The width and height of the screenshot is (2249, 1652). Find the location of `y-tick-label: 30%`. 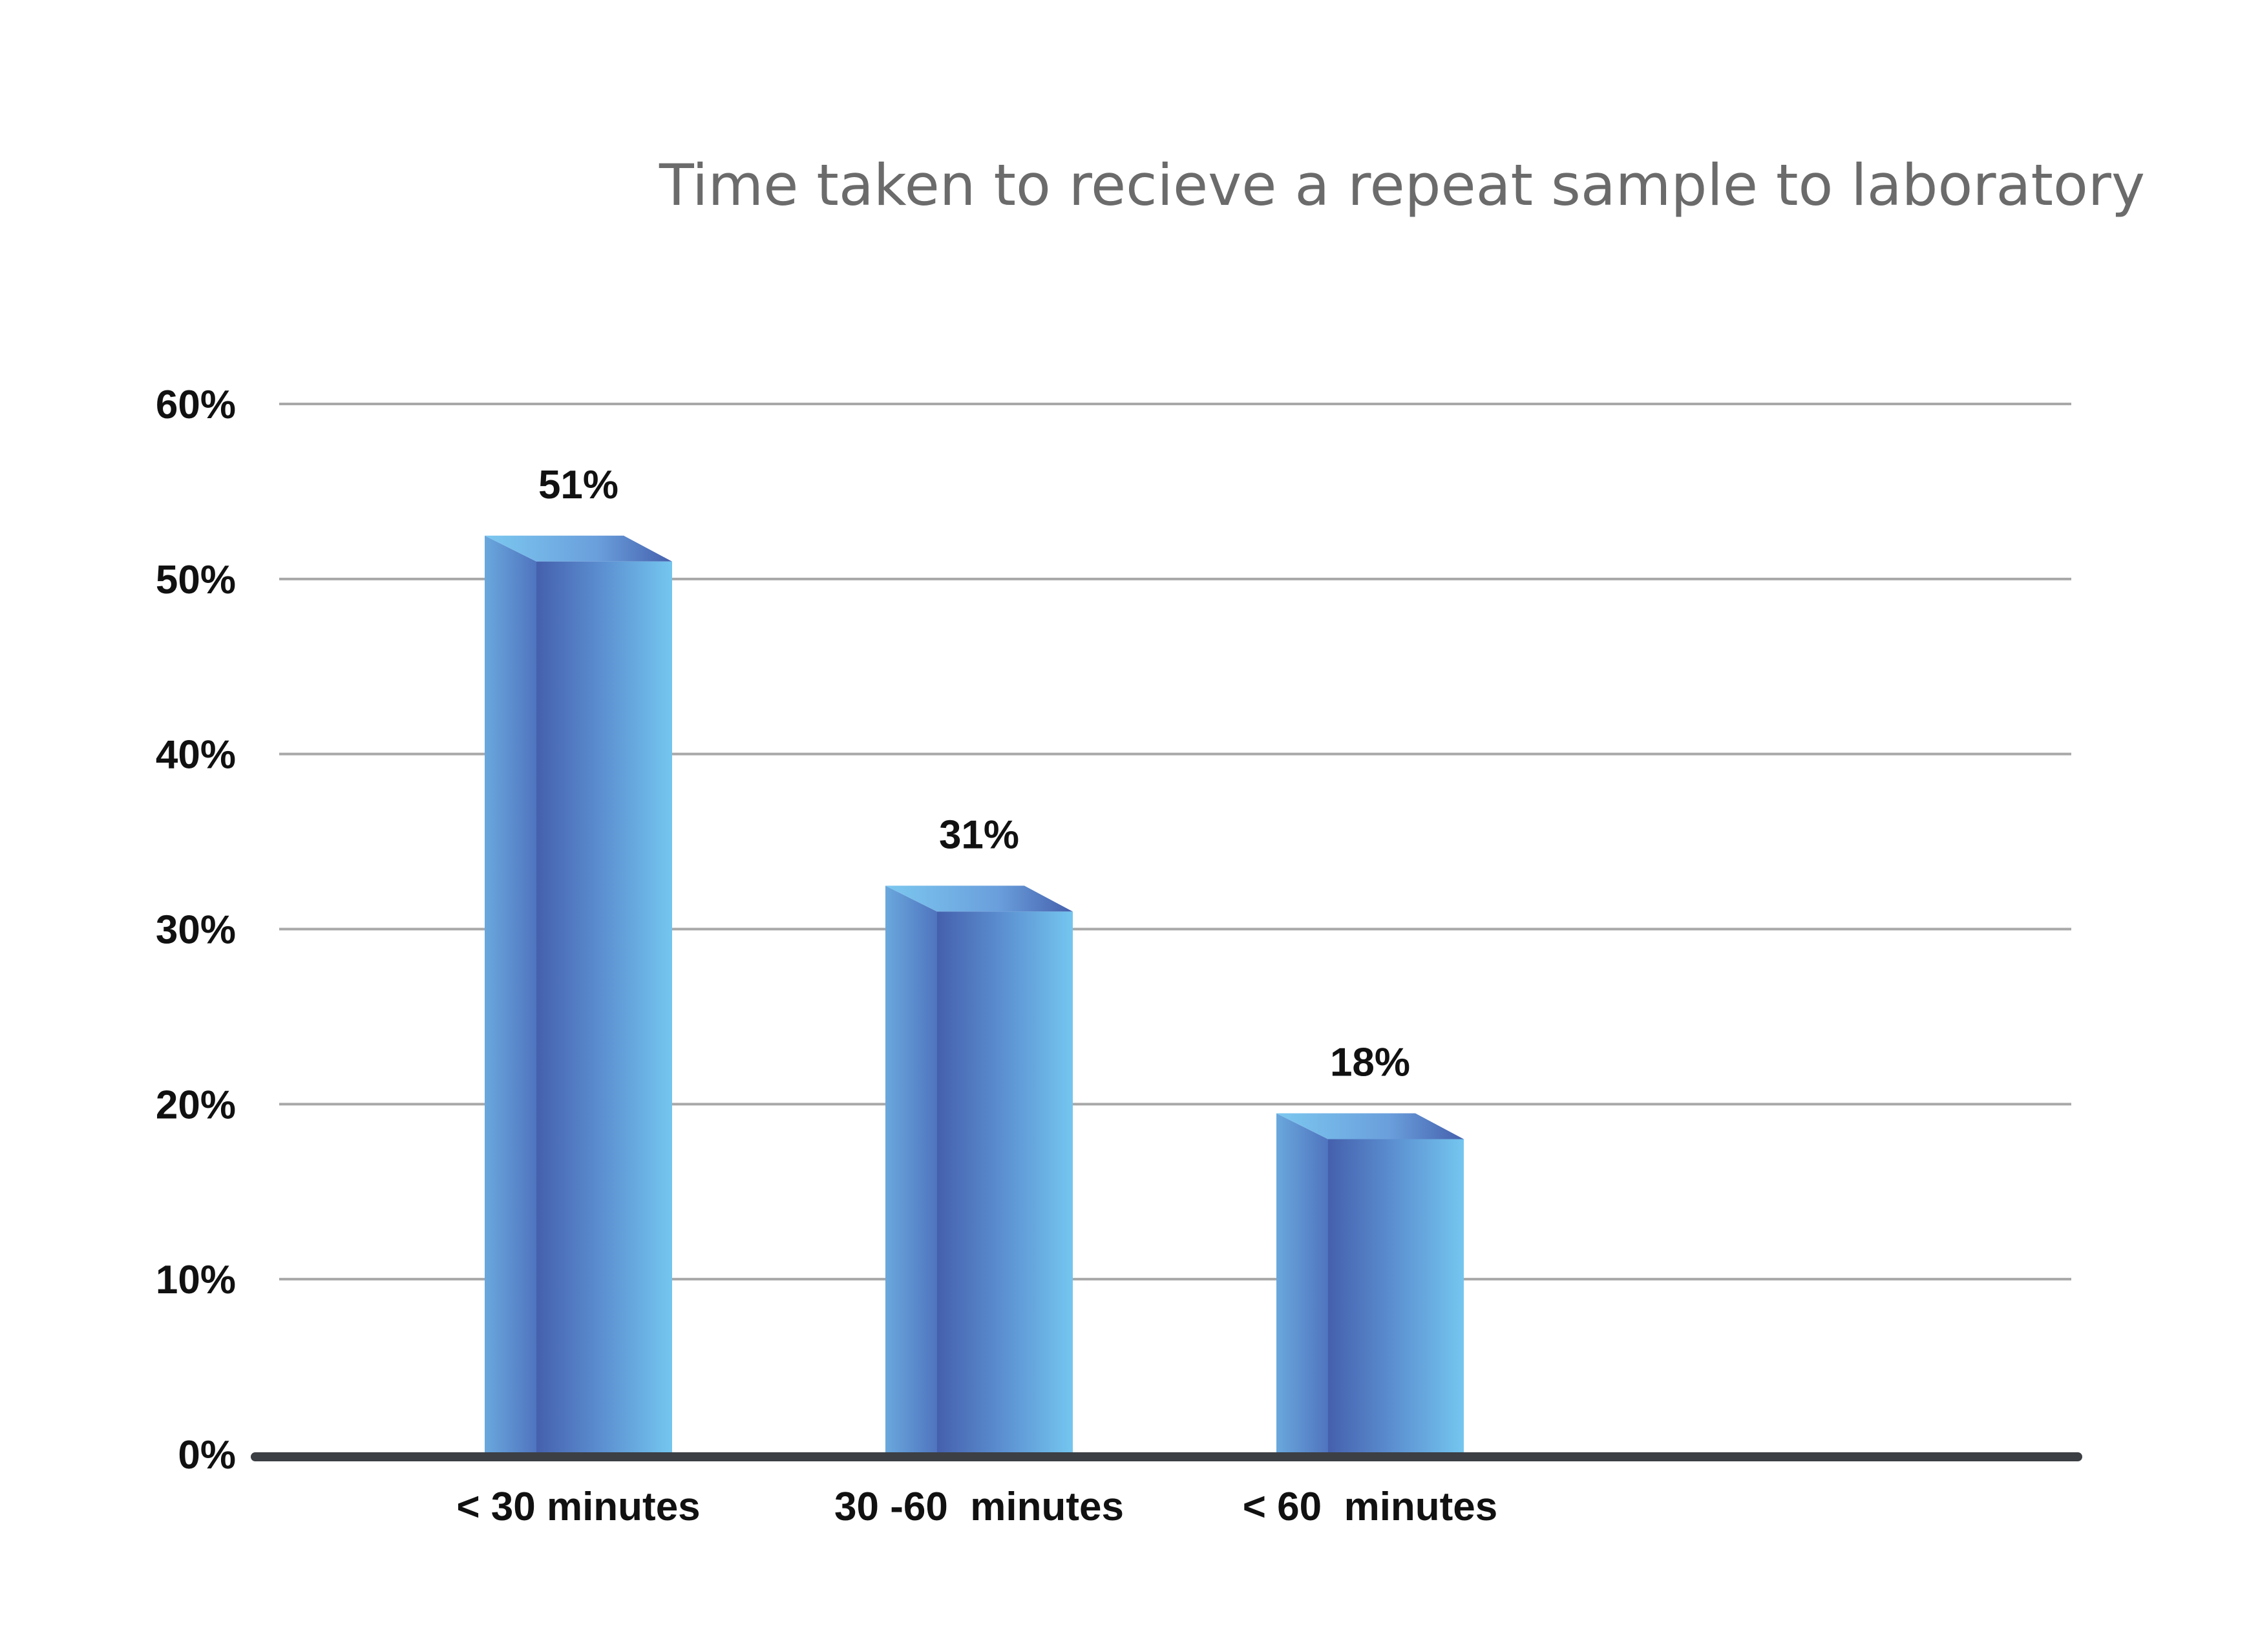

y-tick-label: 30% is located at coordinates (196, 930).